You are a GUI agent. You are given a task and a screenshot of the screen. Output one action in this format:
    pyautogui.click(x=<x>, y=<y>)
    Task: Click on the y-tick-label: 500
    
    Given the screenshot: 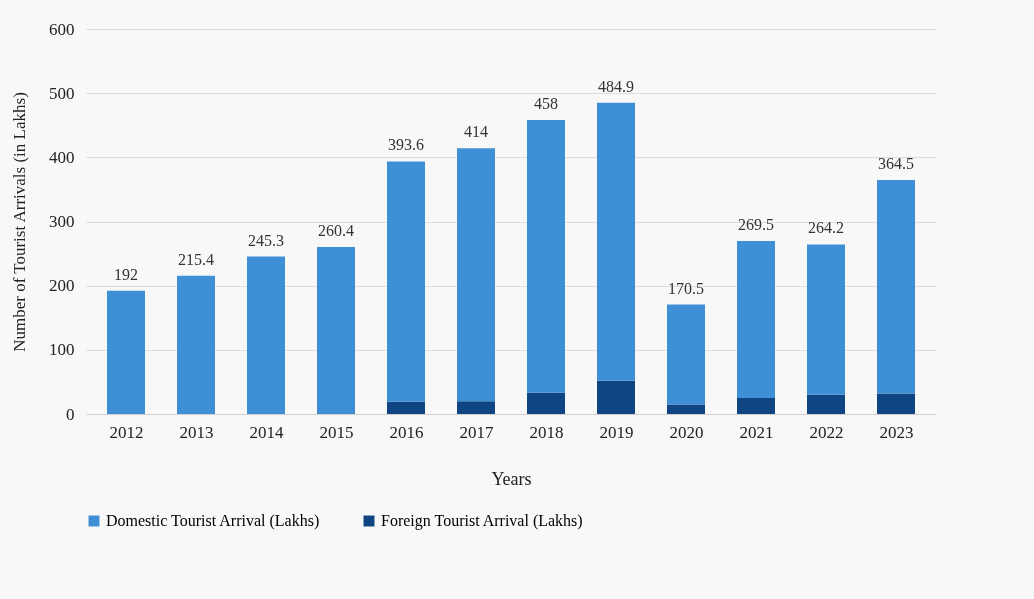 What is the action you would take?
    pyautogui.click(x=62, y=93)
    